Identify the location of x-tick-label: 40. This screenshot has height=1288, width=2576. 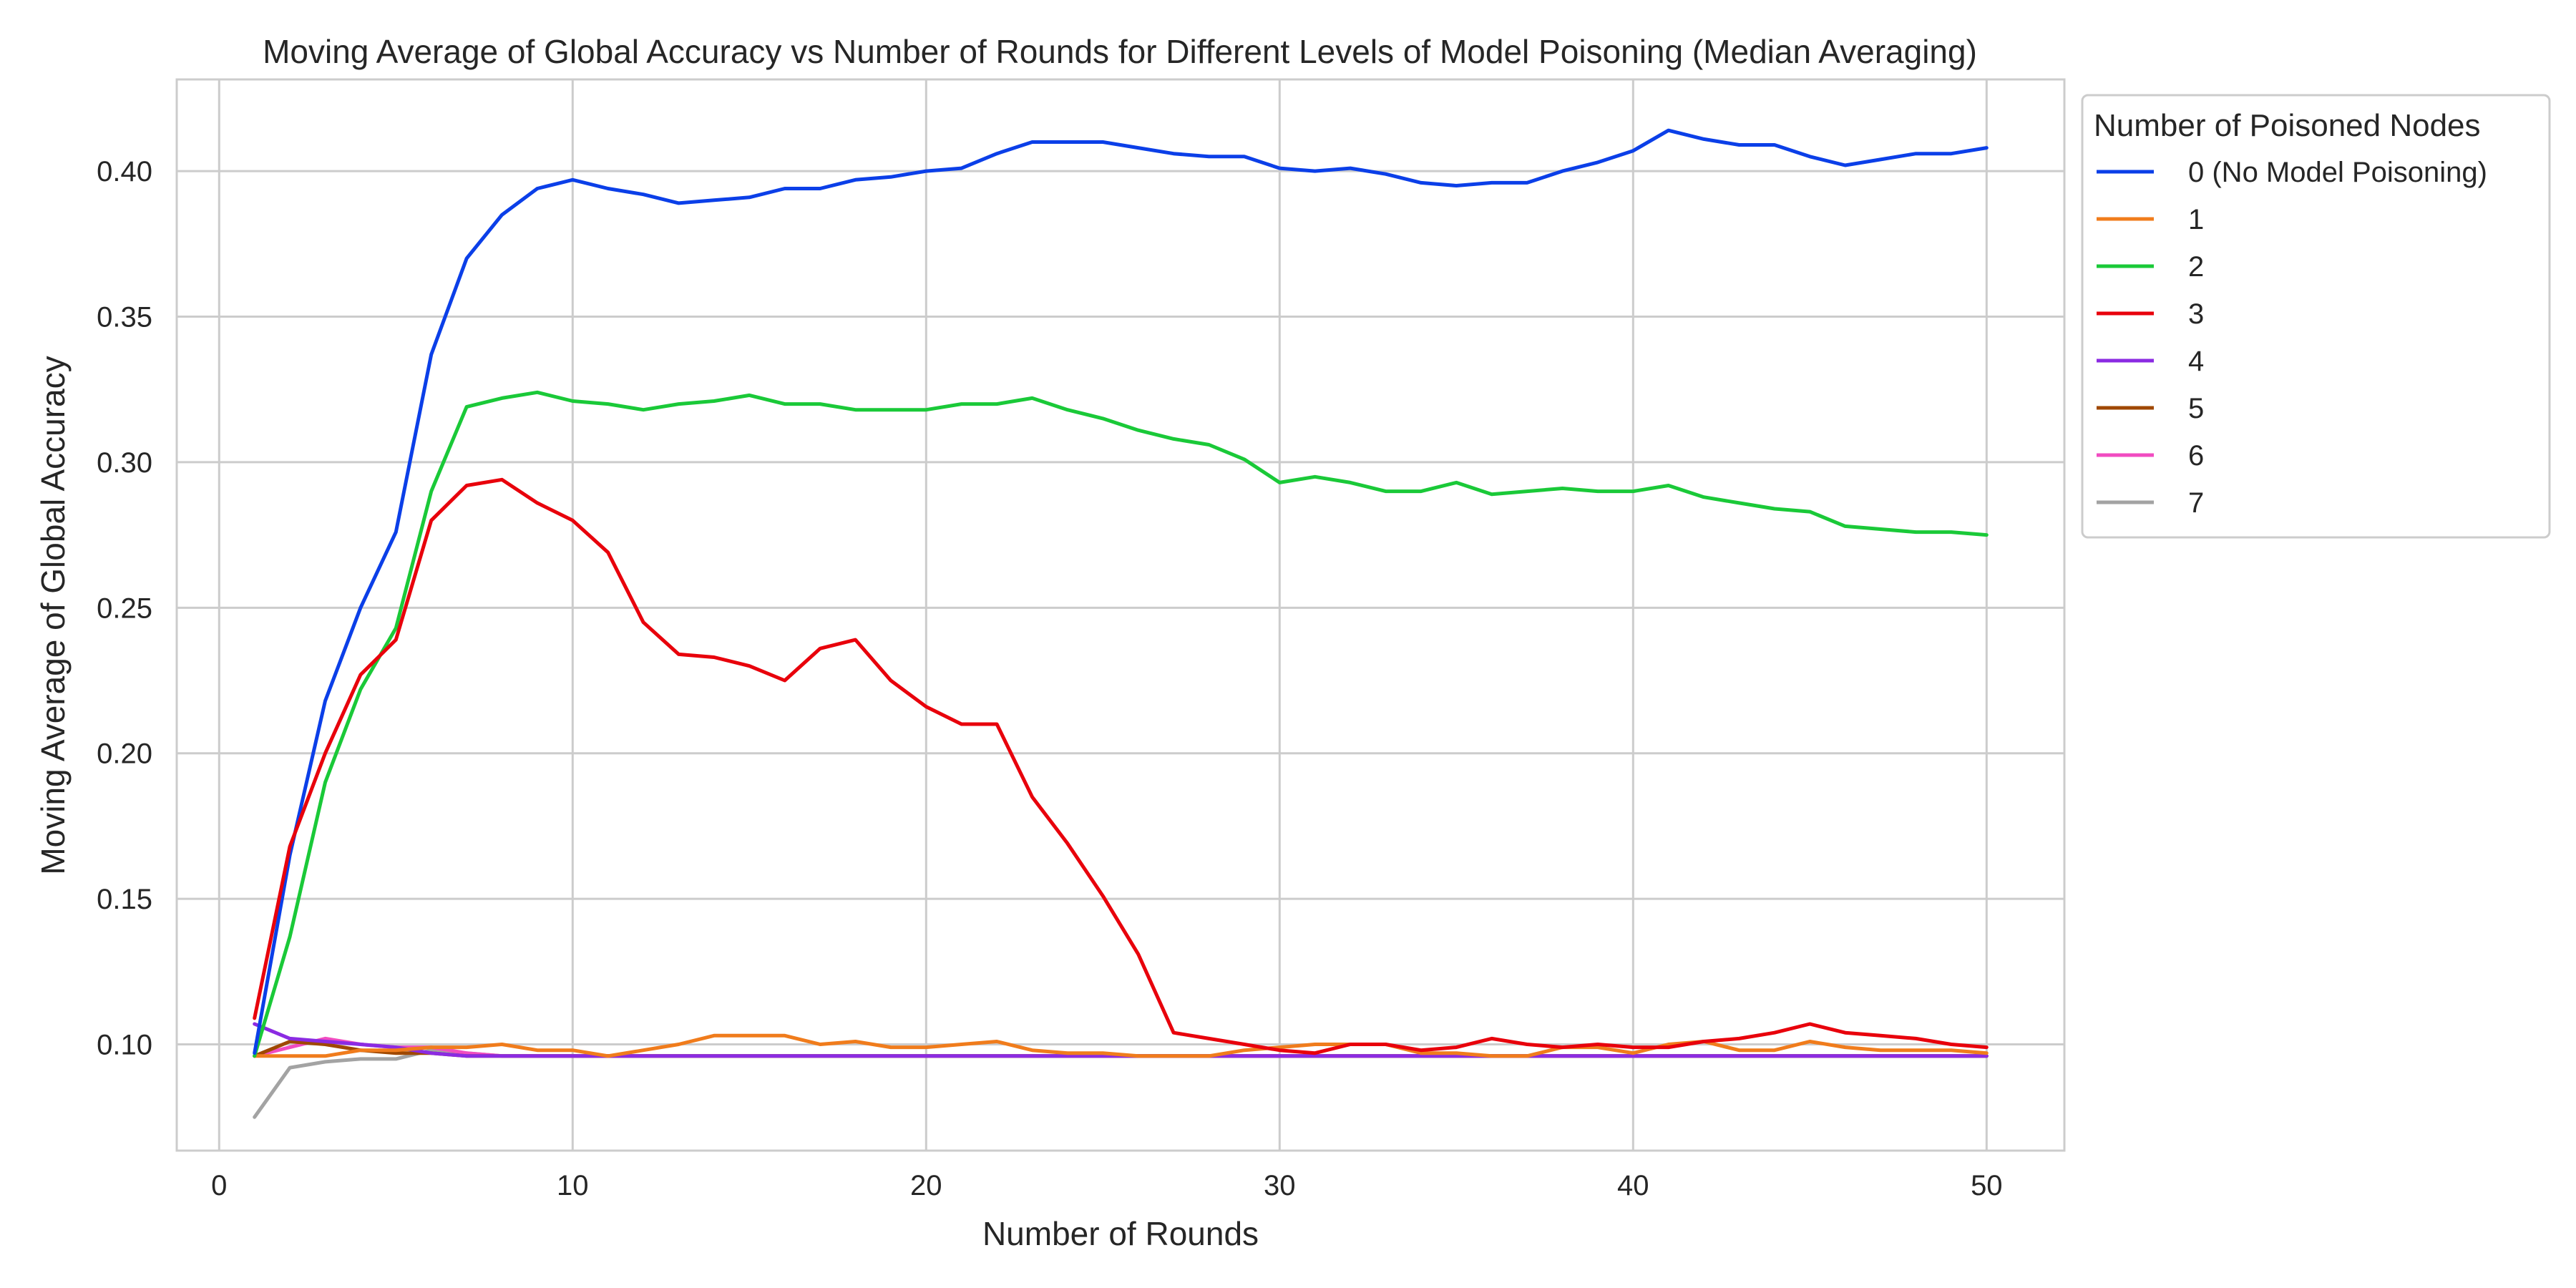
(1633, 1185).